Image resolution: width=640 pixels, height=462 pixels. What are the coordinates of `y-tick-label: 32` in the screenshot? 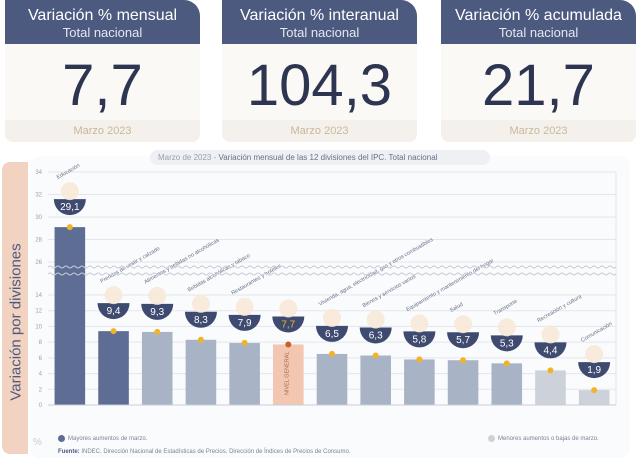 It's located at (38, 196).